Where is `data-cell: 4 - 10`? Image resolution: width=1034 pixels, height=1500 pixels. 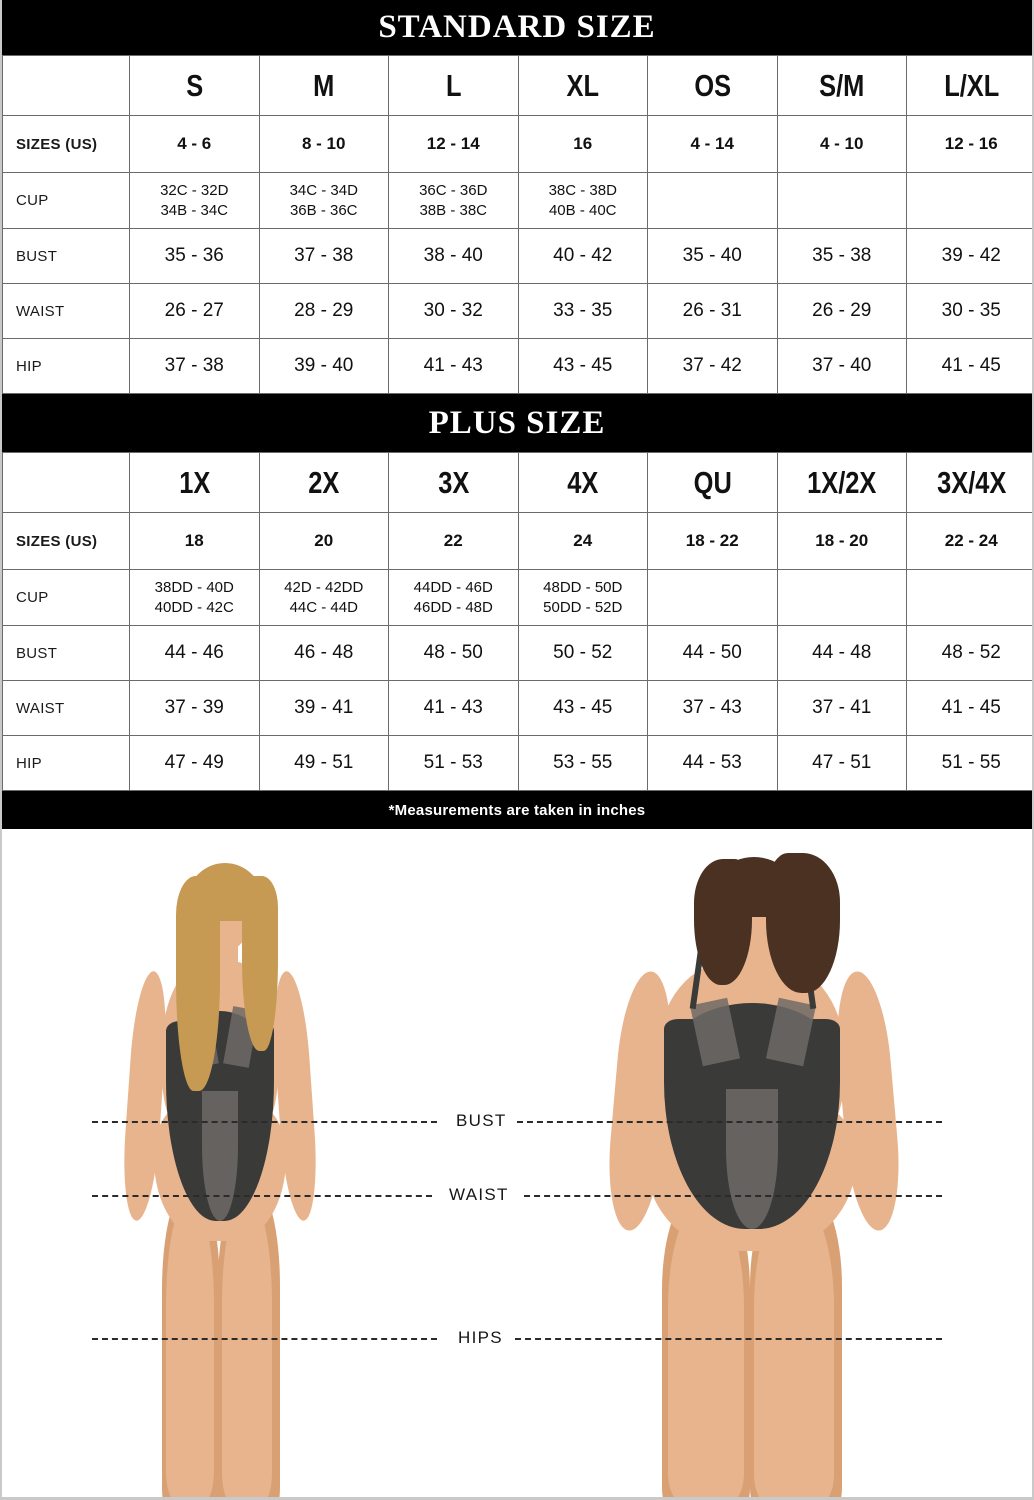 data-cell: 4 - 10 is located at coordinates (841, 144).